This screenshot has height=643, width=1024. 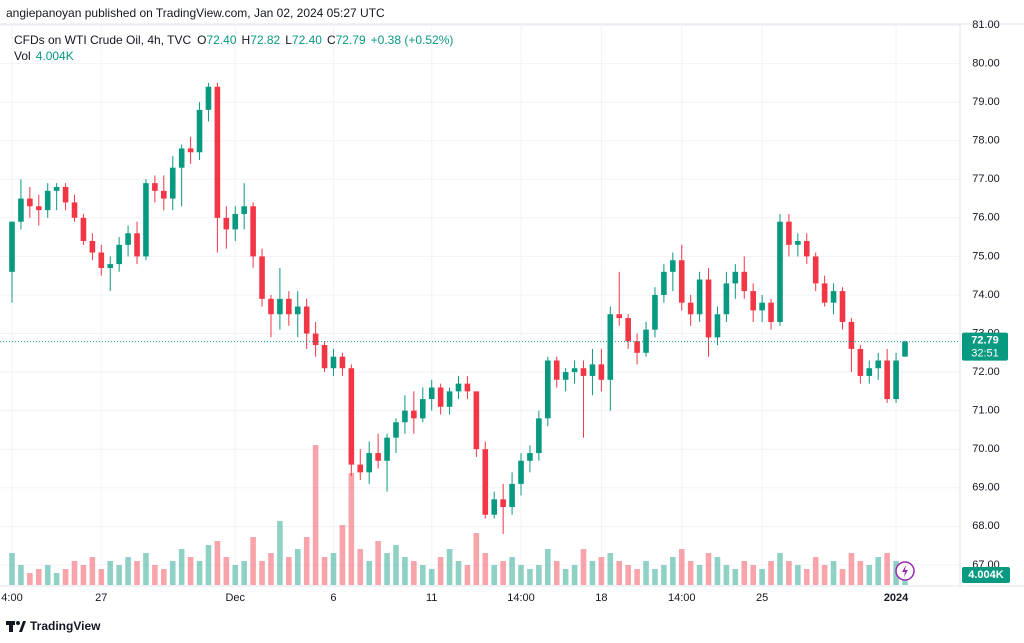 I want to click on last-price-label: 72.79, so click(x=985, y=341).